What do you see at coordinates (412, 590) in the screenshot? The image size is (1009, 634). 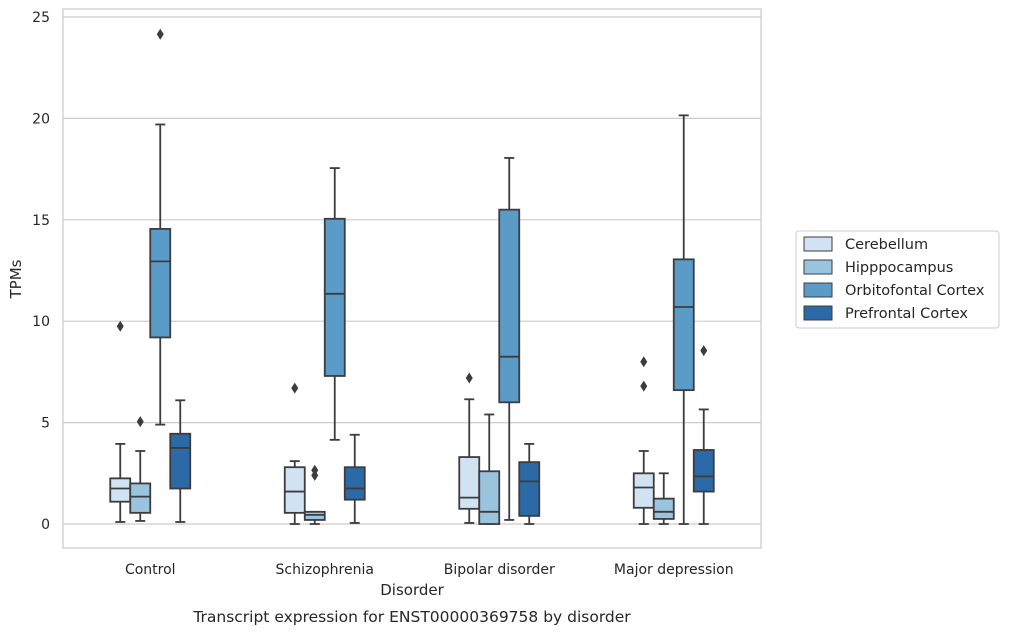 I see `x-axis-title: Disorder` at bounding box center [412, 590].